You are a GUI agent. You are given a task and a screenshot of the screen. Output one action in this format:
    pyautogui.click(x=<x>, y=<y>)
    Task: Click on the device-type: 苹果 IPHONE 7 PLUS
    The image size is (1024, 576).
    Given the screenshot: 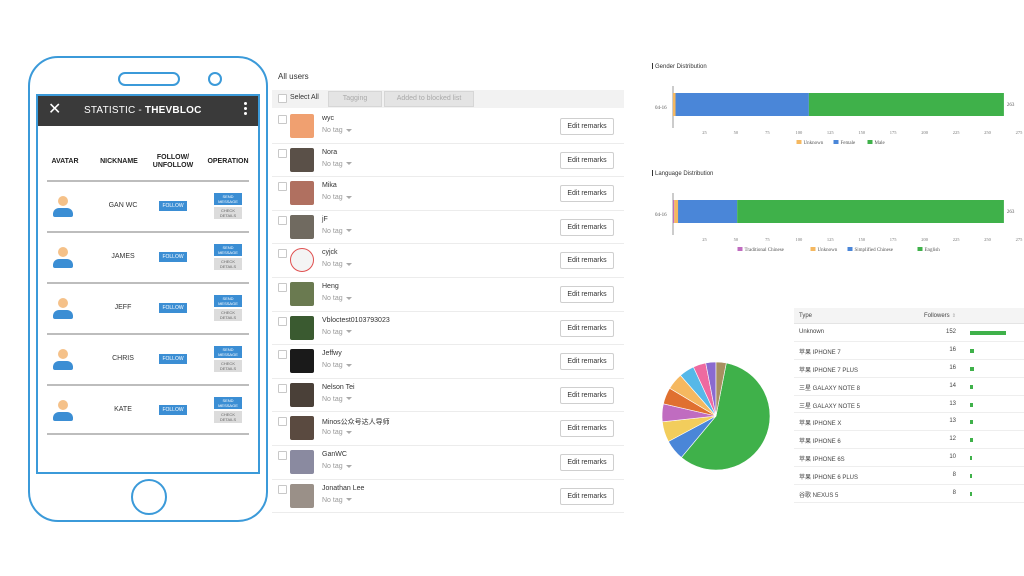 What is the action you would take?
    pyautogui.click(x=829, y=370)
    